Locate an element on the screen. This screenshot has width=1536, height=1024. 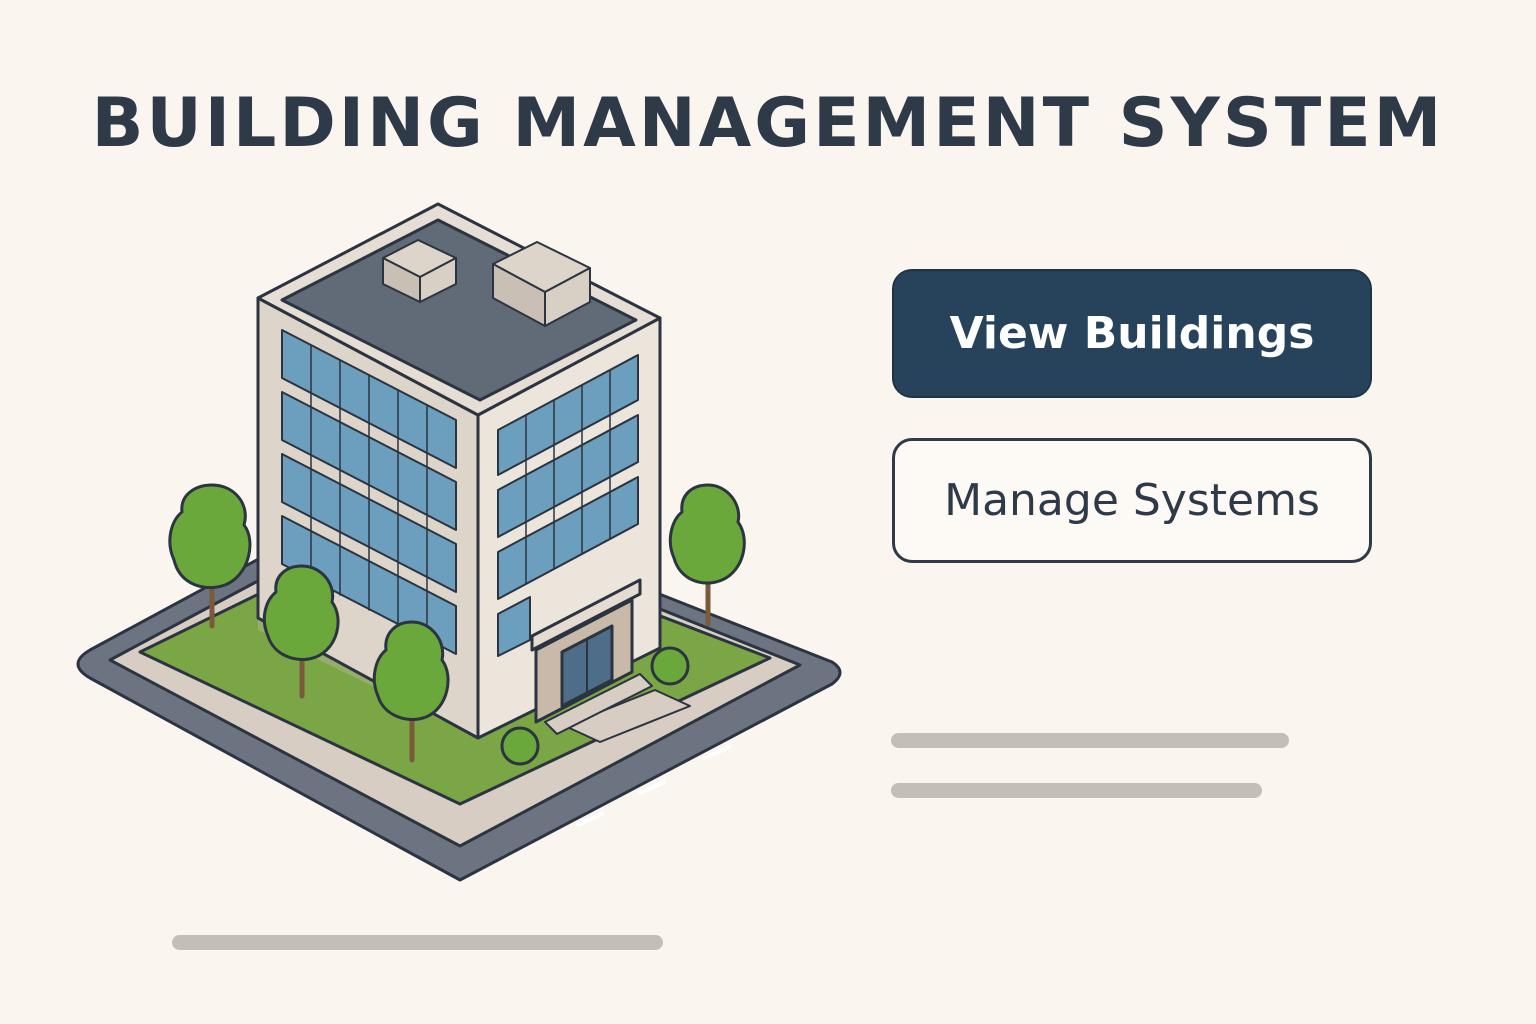
view-buildings-button: View Buildings is located at coordinates (1132, 333).